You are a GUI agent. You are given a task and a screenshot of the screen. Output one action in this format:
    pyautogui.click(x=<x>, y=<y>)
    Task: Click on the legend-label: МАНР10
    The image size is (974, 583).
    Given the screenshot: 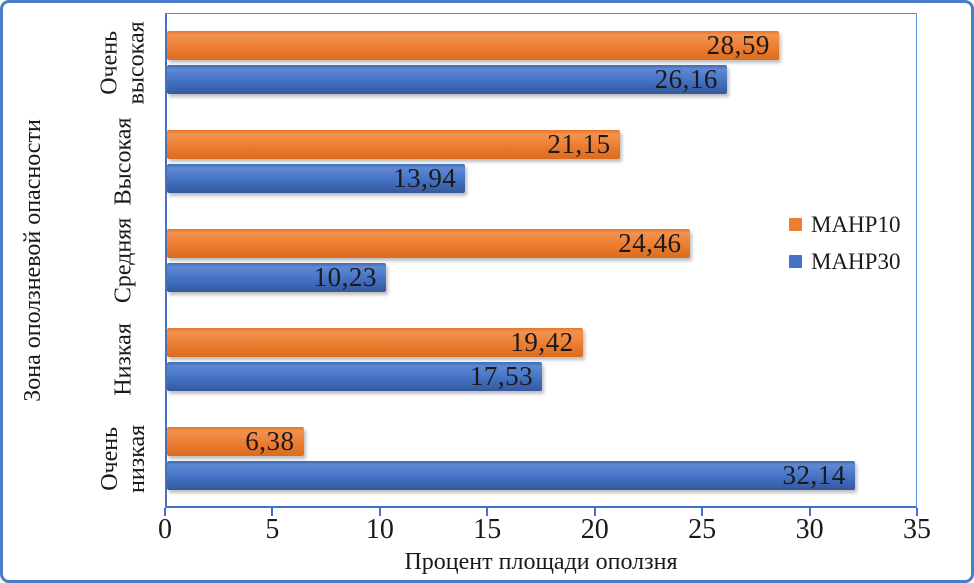 What is the action you would take?
    pyautogui.click(x=856, y=224)
    